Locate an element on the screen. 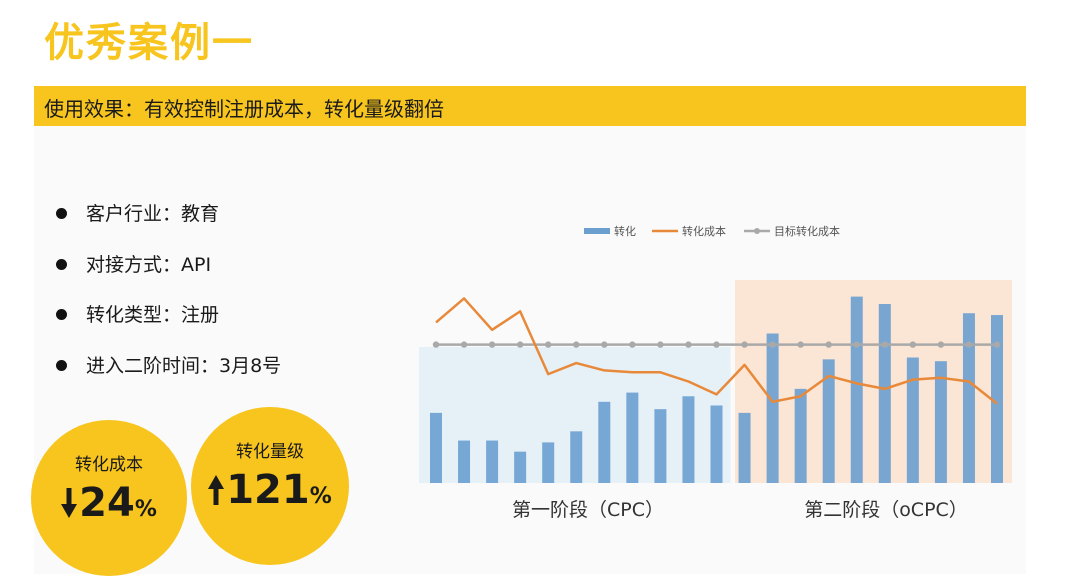 This screenshot has width=1080, height=576. bullet-text: 转化类型：注册 is located at coordinates (153, 315).